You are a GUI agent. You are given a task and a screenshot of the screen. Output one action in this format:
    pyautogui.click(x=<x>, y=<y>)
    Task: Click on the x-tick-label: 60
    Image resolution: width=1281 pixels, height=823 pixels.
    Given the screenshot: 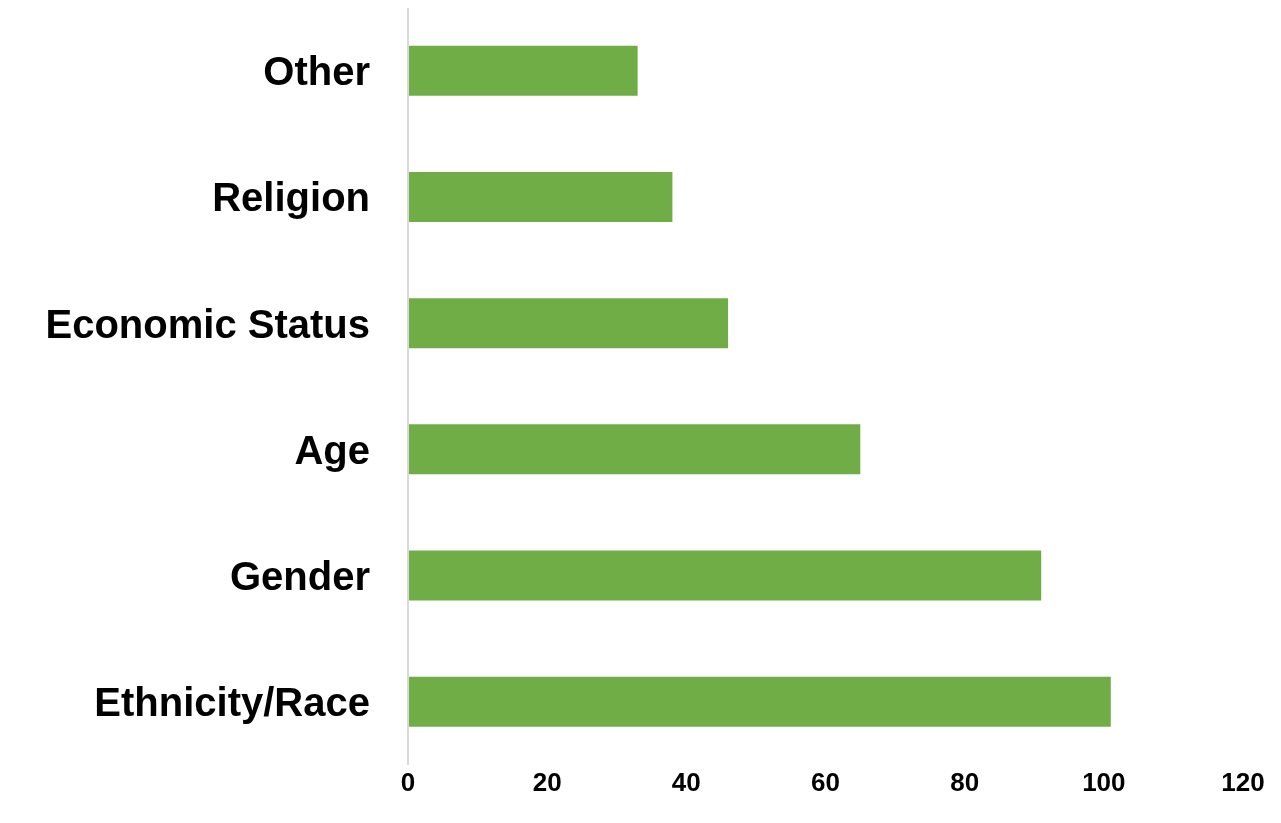 What is the action you would take?
    pyautogui.click(x=825, y=782)
    